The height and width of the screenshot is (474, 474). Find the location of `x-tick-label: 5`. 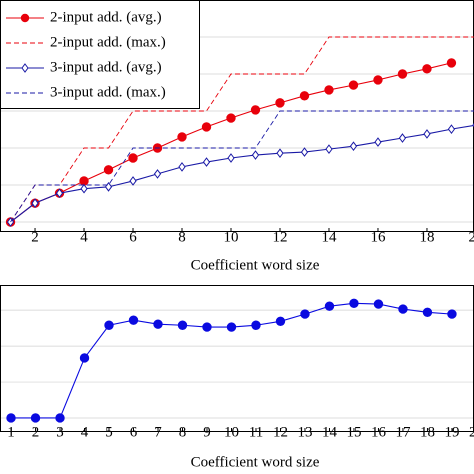

x-tick-label: 5 is located at coordinates (109, 432).